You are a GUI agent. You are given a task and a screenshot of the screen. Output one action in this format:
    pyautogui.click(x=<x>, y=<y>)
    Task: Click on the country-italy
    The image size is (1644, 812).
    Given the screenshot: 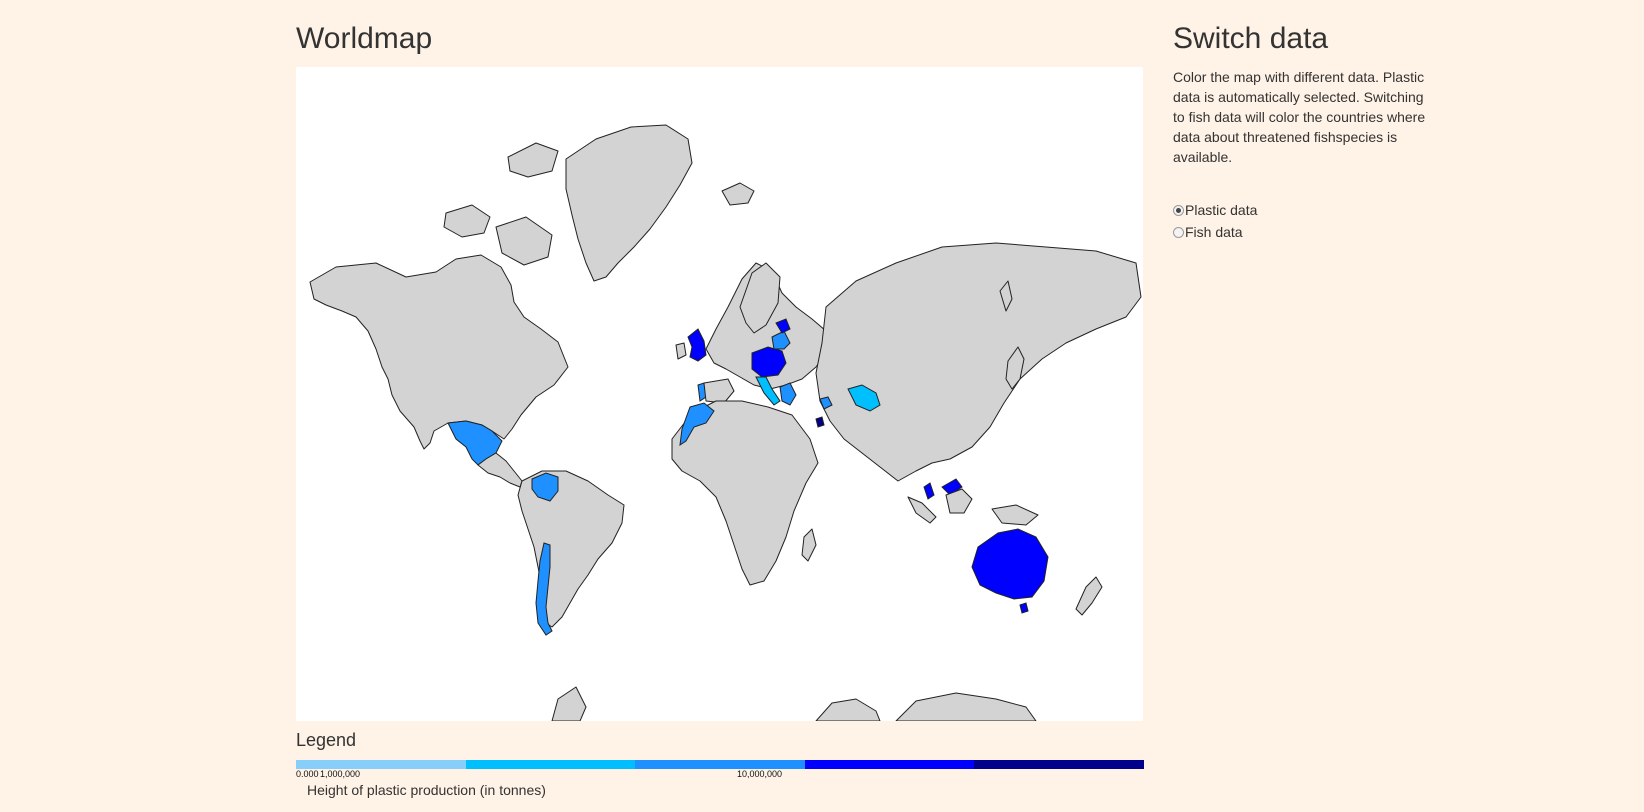 What is the action you would take?
    pyautogui.click(x=768, y=391)
    